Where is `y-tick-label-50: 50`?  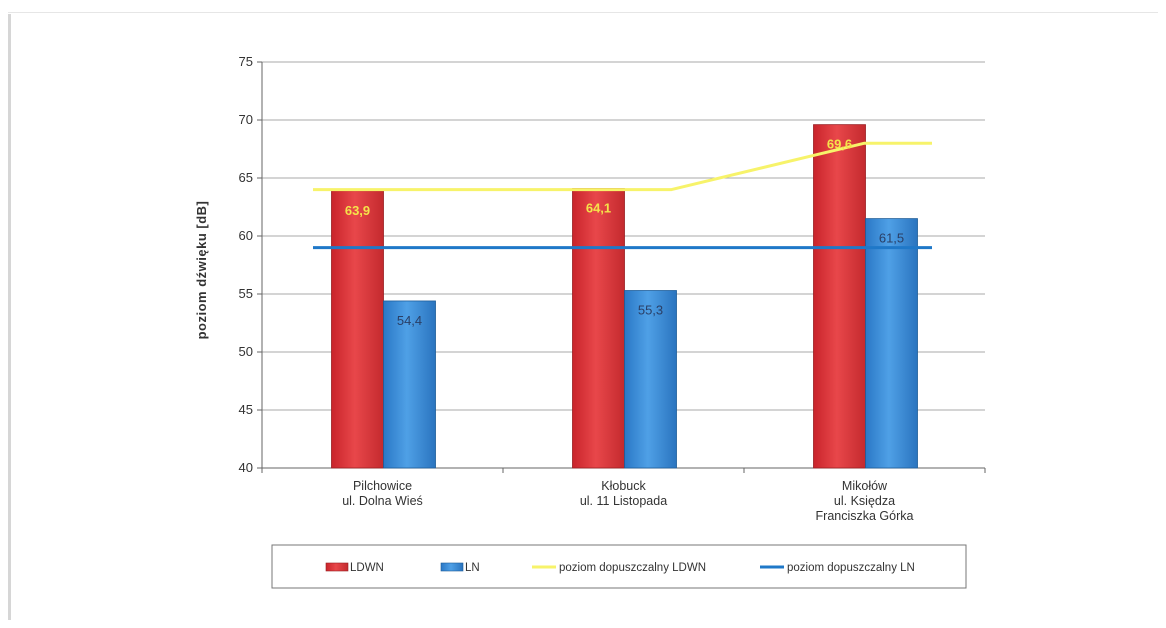
y-tick-label-50: 50 is located at coordinates (246, 351).